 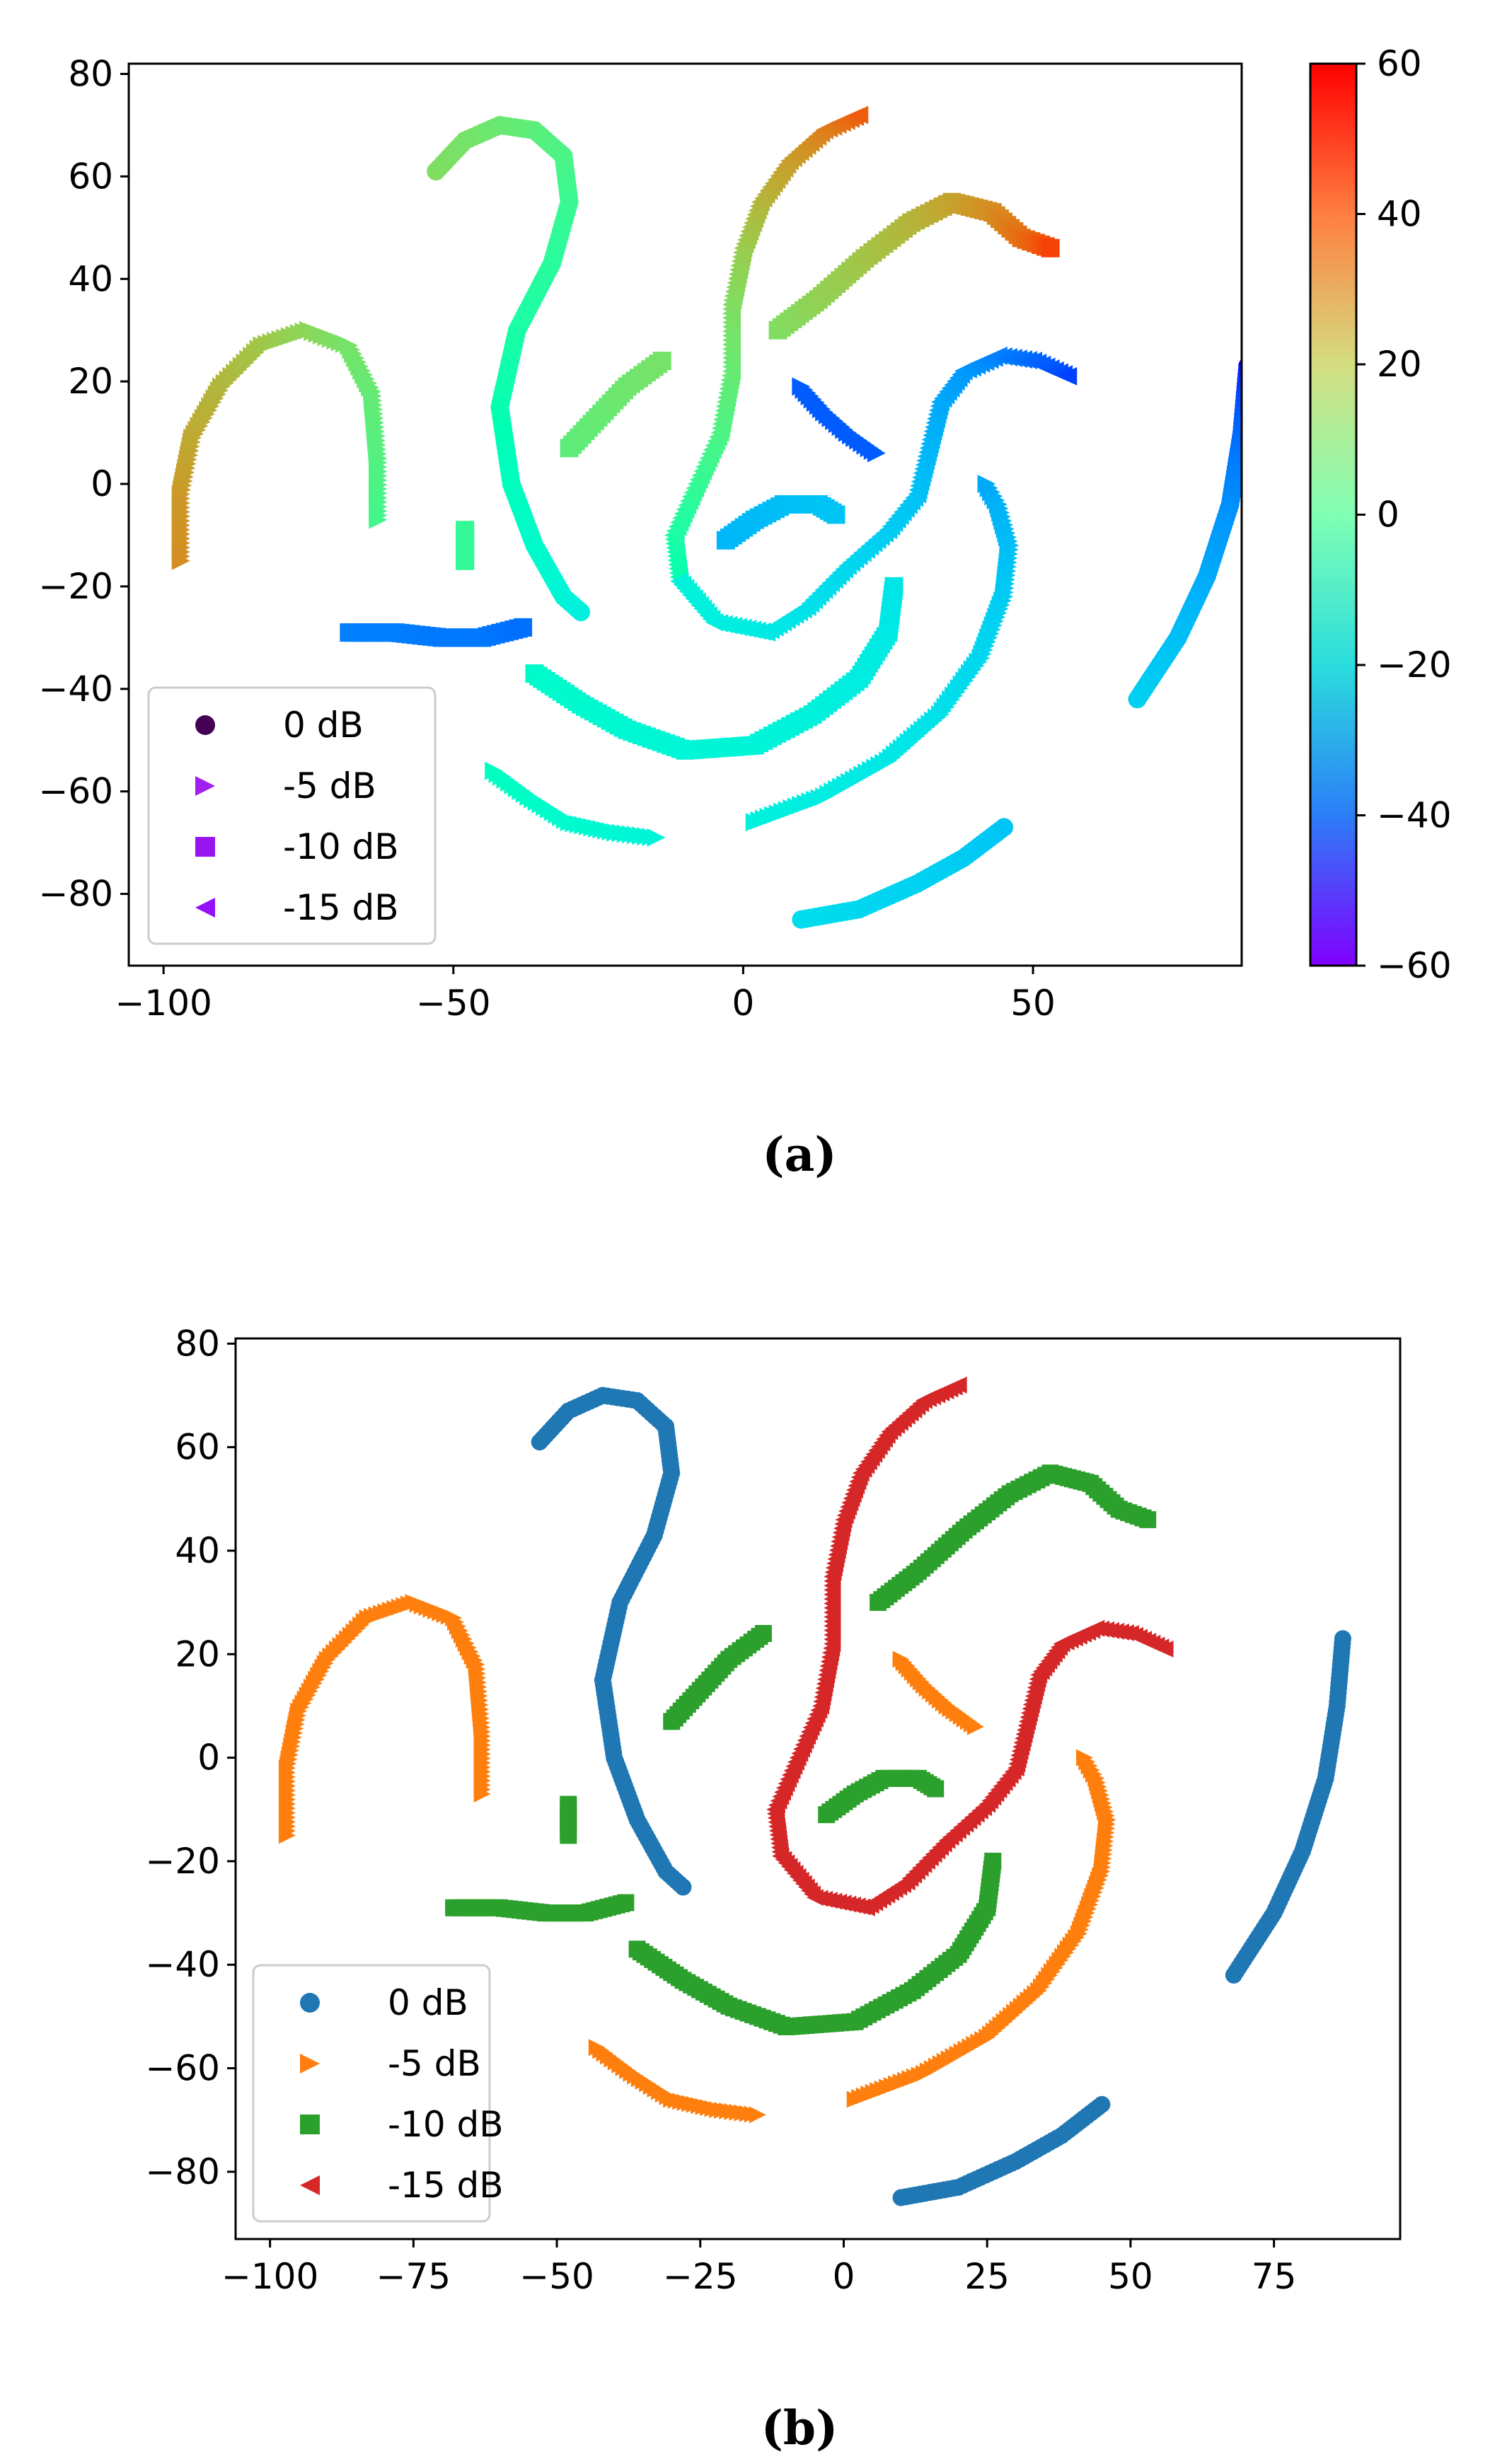 What do you see at coordinates (183, 1964) in the screenshot?
I see `y-tick-label: −40` at bounding box center [183, 1964].